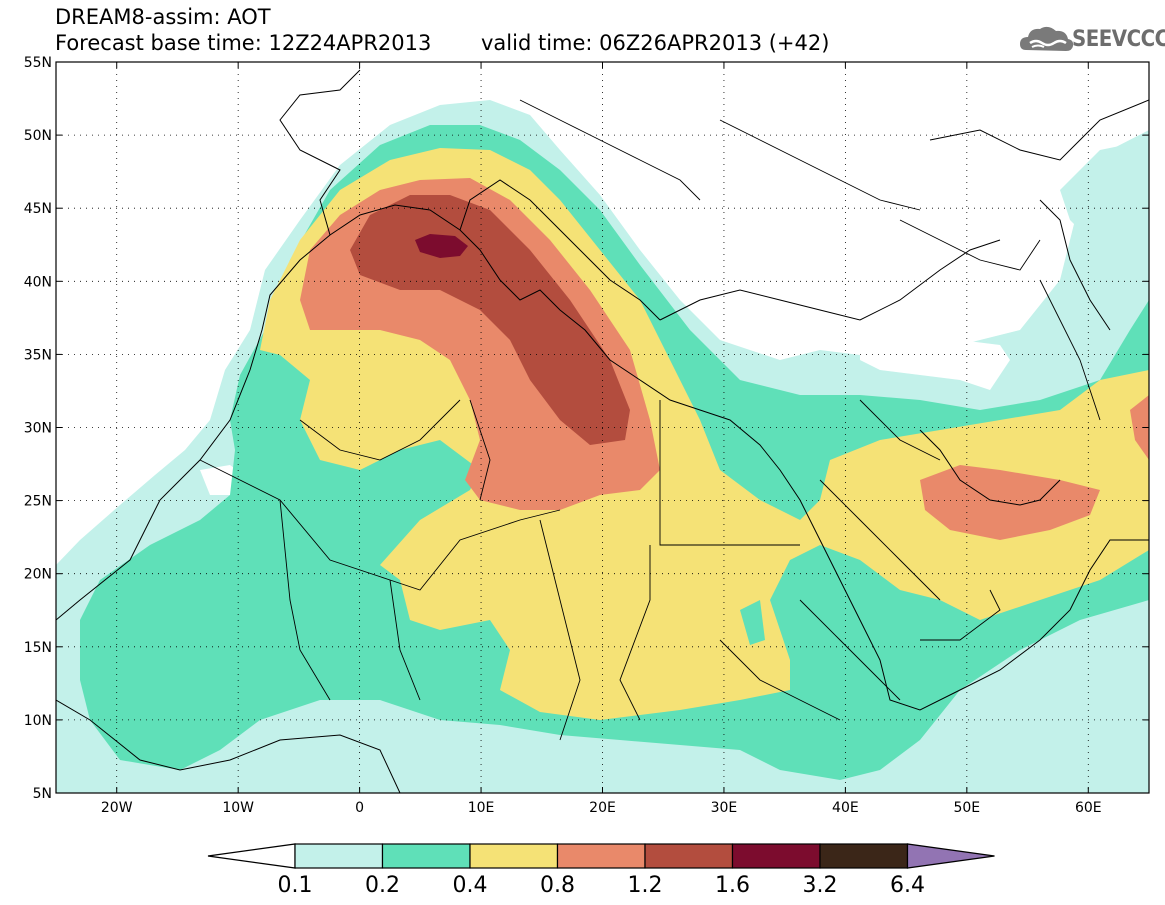 This screenshot has height=905, width=1165. What do you see at coordinates (42, 794) in the screenshot?
I see `lat-tick-label: 5N` at bounding box center [42, 794].